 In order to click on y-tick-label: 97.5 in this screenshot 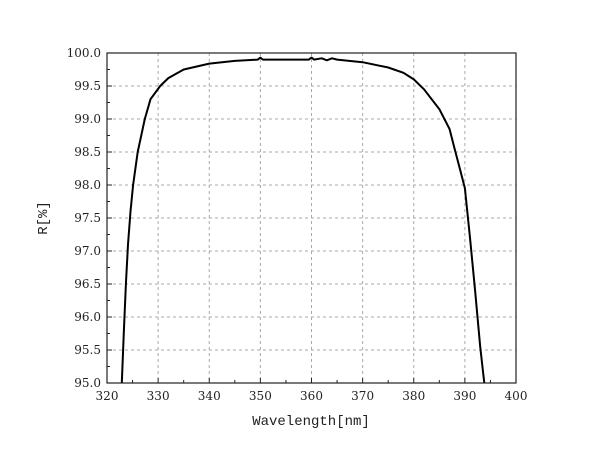, I will do `click(87, 218)`.